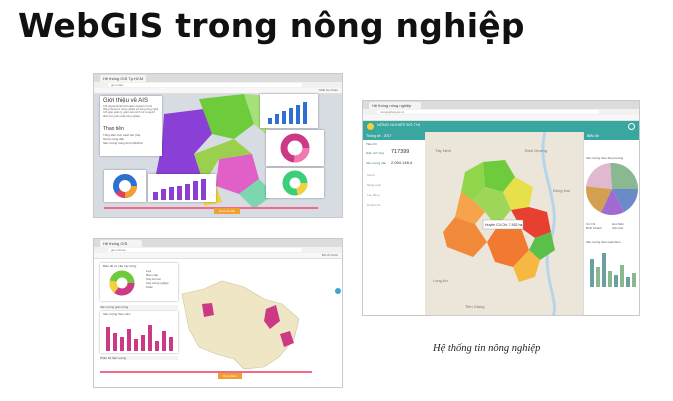 The width and height of the screenshot is (673, 401). I want to click on field-value: 2.094.148,4, so click(402, 162).